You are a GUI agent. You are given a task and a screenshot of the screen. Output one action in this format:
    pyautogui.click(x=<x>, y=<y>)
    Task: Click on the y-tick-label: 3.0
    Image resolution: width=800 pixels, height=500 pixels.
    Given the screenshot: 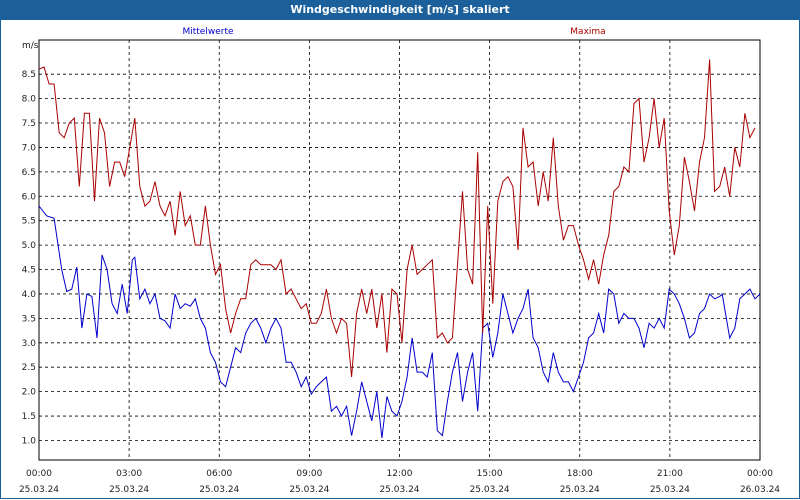 What is the action you would take?
    pyautogui.click(x=29, y=344)
    